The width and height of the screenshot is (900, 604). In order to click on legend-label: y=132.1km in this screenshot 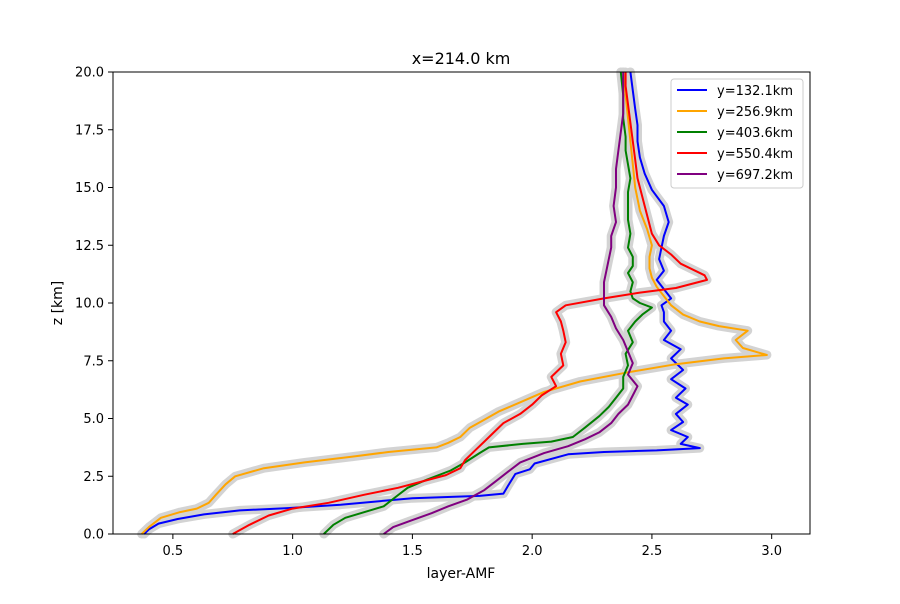, I will do `click(755, 91)`.